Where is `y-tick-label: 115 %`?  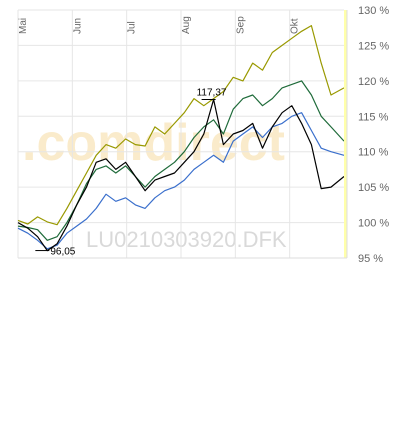
y-tick-label: 115 % is located at coordinates (373, 117).